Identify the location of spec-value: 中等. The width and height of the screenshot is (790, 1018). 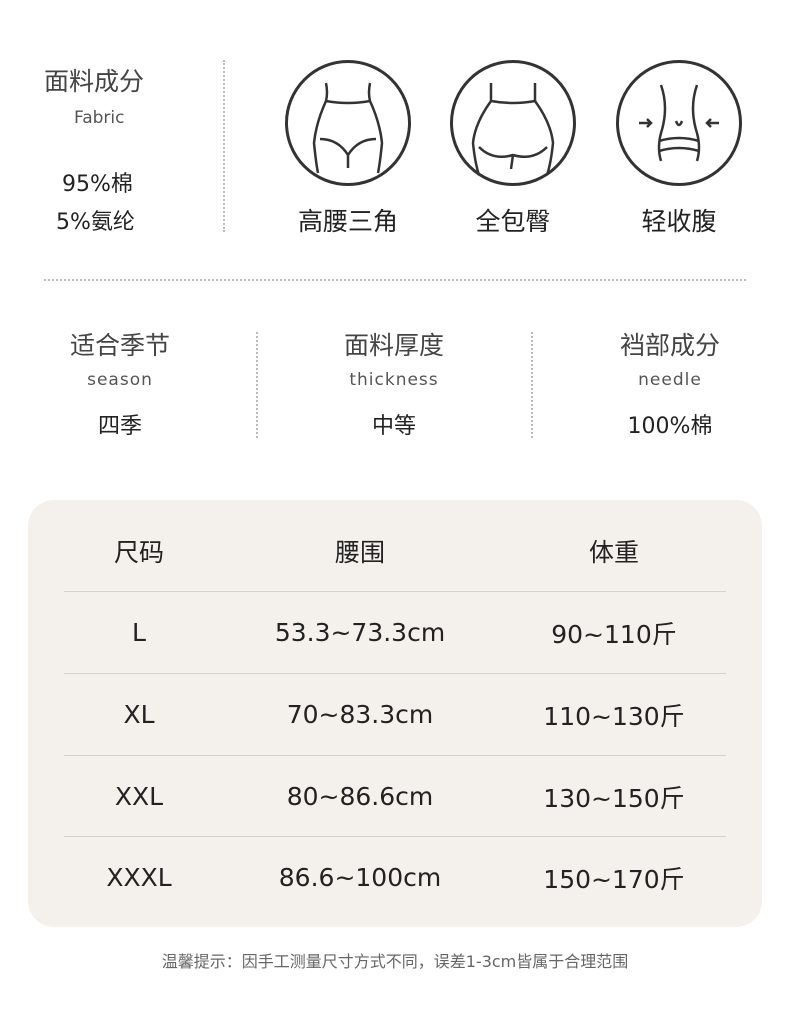
(393, 426).